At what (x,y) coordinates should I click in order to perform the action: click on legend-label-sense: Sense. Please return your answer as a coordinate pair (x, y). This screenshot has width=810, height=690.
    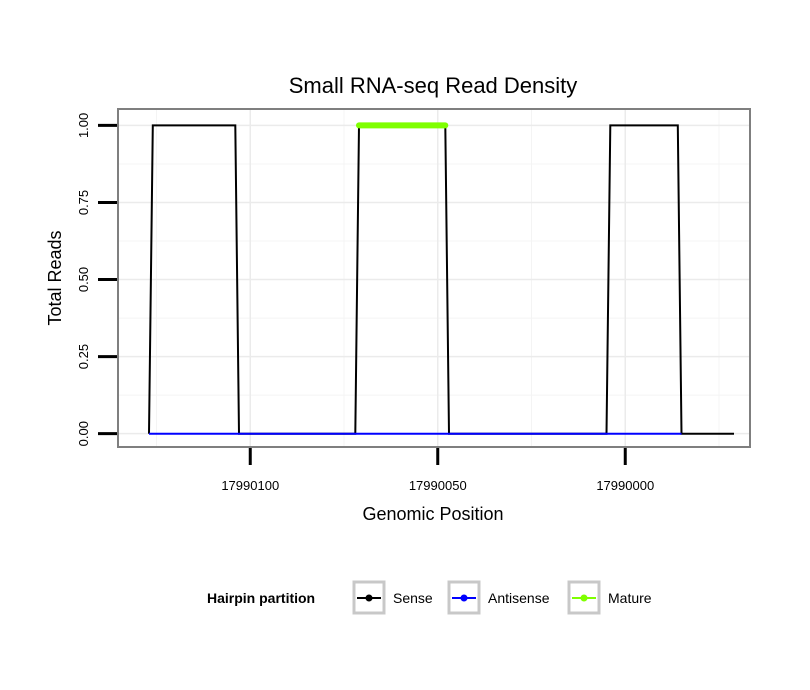
    Looking at the image, I should click on (413, 598).